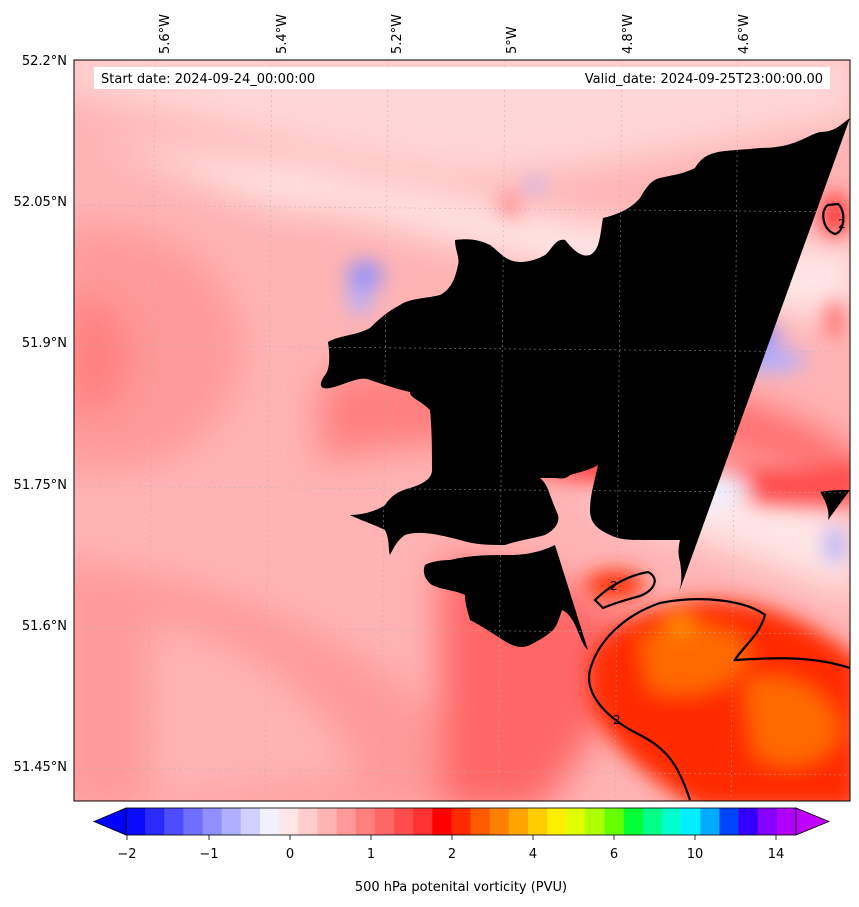  Describe the element at coordinates (40, 485) in the screenshot. I see `lat-tick-label: 51.75°N` at that location.